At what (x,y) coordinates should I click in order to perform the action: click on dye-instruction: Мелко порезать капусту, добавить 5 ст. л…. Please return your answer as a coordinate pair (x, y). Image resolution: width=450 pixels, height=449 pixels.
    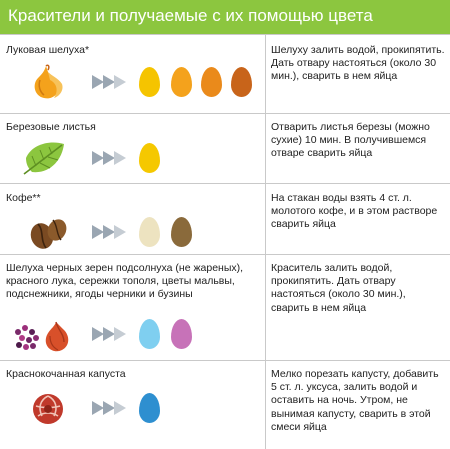
    Looking at the image, I should click on (355, 400).